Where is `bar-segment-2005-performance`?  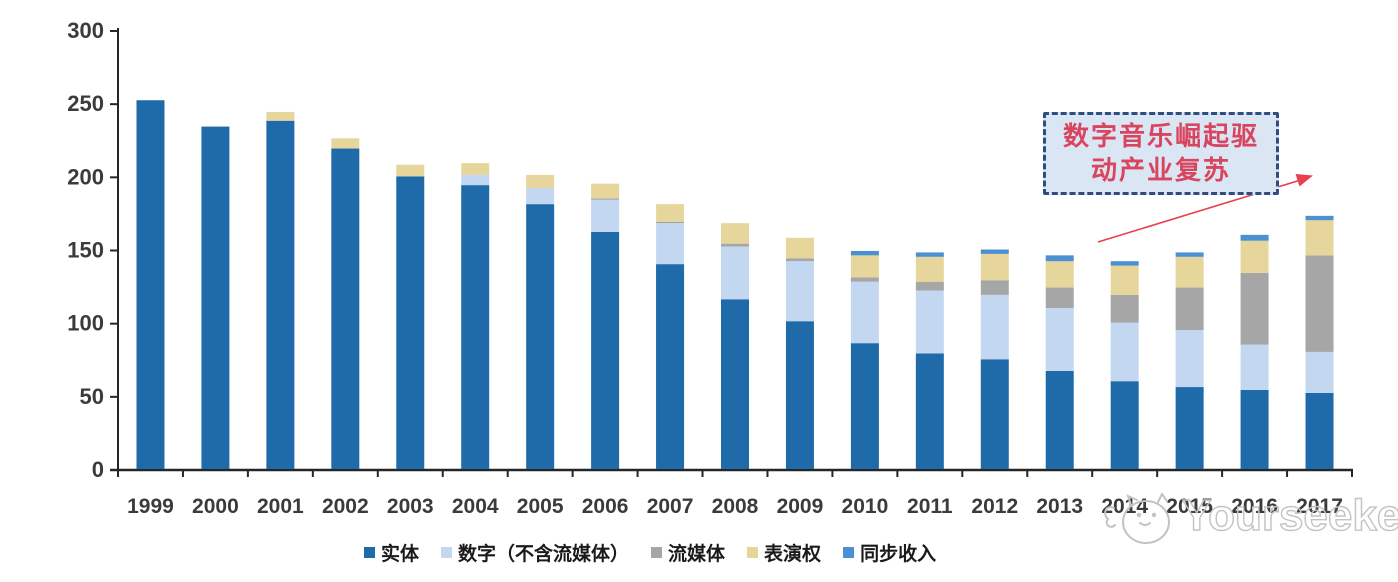
bar-segment-2005-performance is located at coordinates (540, 181).